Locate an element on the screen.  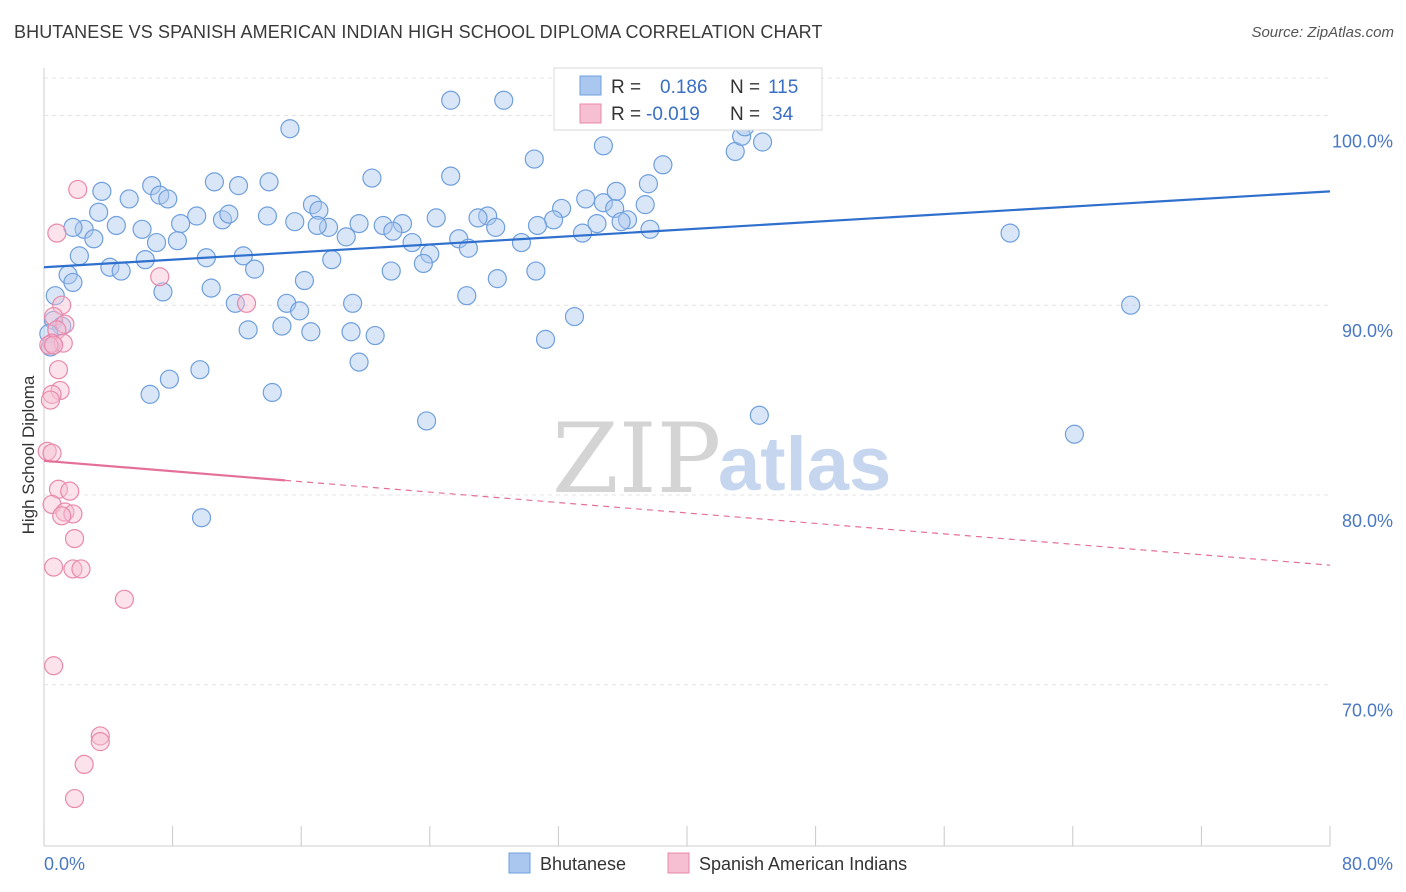
stats-legend: R = 0.186 N = 115 R = -0.019 N = 34 is located at coordinates (688, 99).